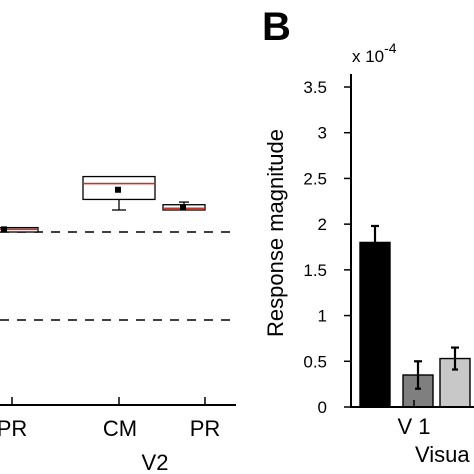  Describe the element at coordinates (442, 454) in the screenshot. I see `x-axis-label: Visua` at that location.